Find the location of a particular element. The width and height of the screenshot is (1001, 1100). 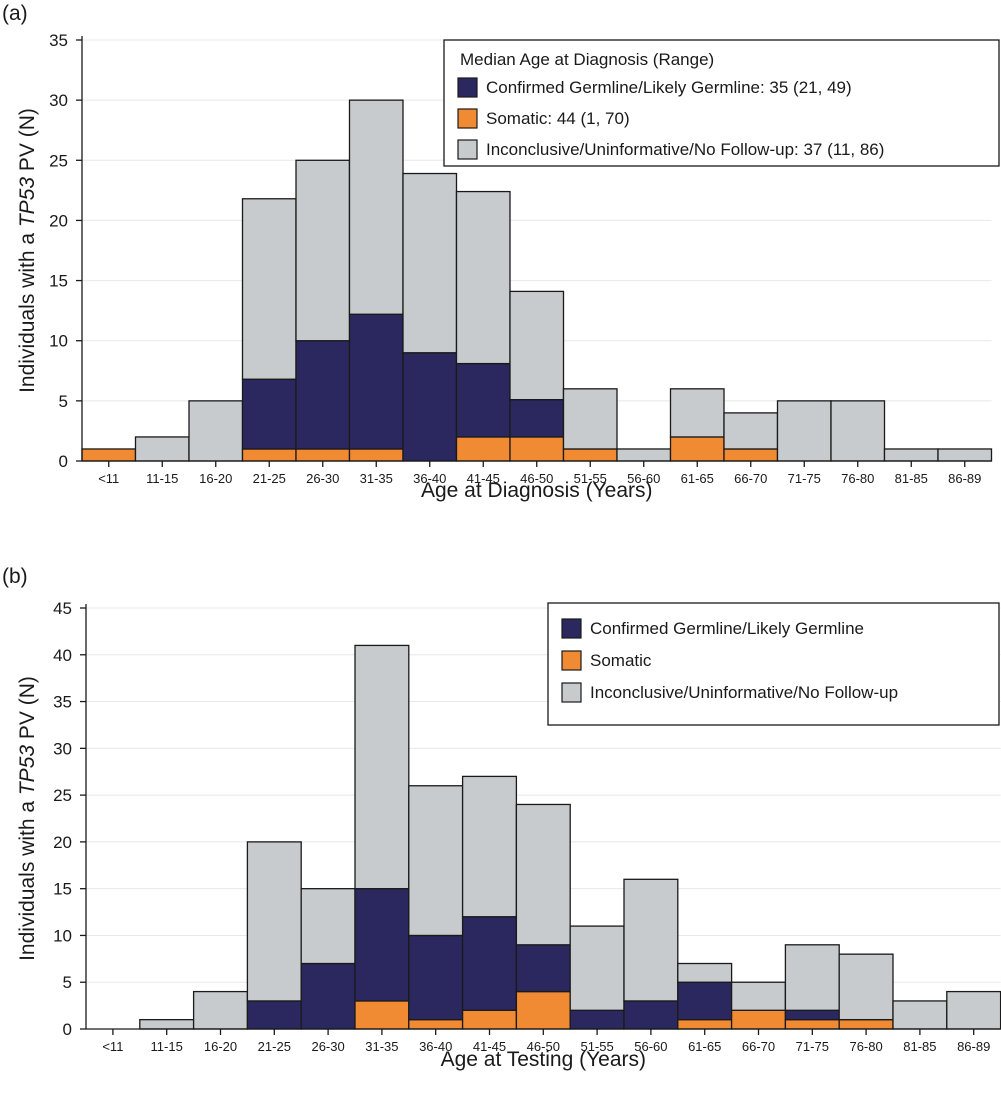

legend-box is located at coordinates (773, 664).